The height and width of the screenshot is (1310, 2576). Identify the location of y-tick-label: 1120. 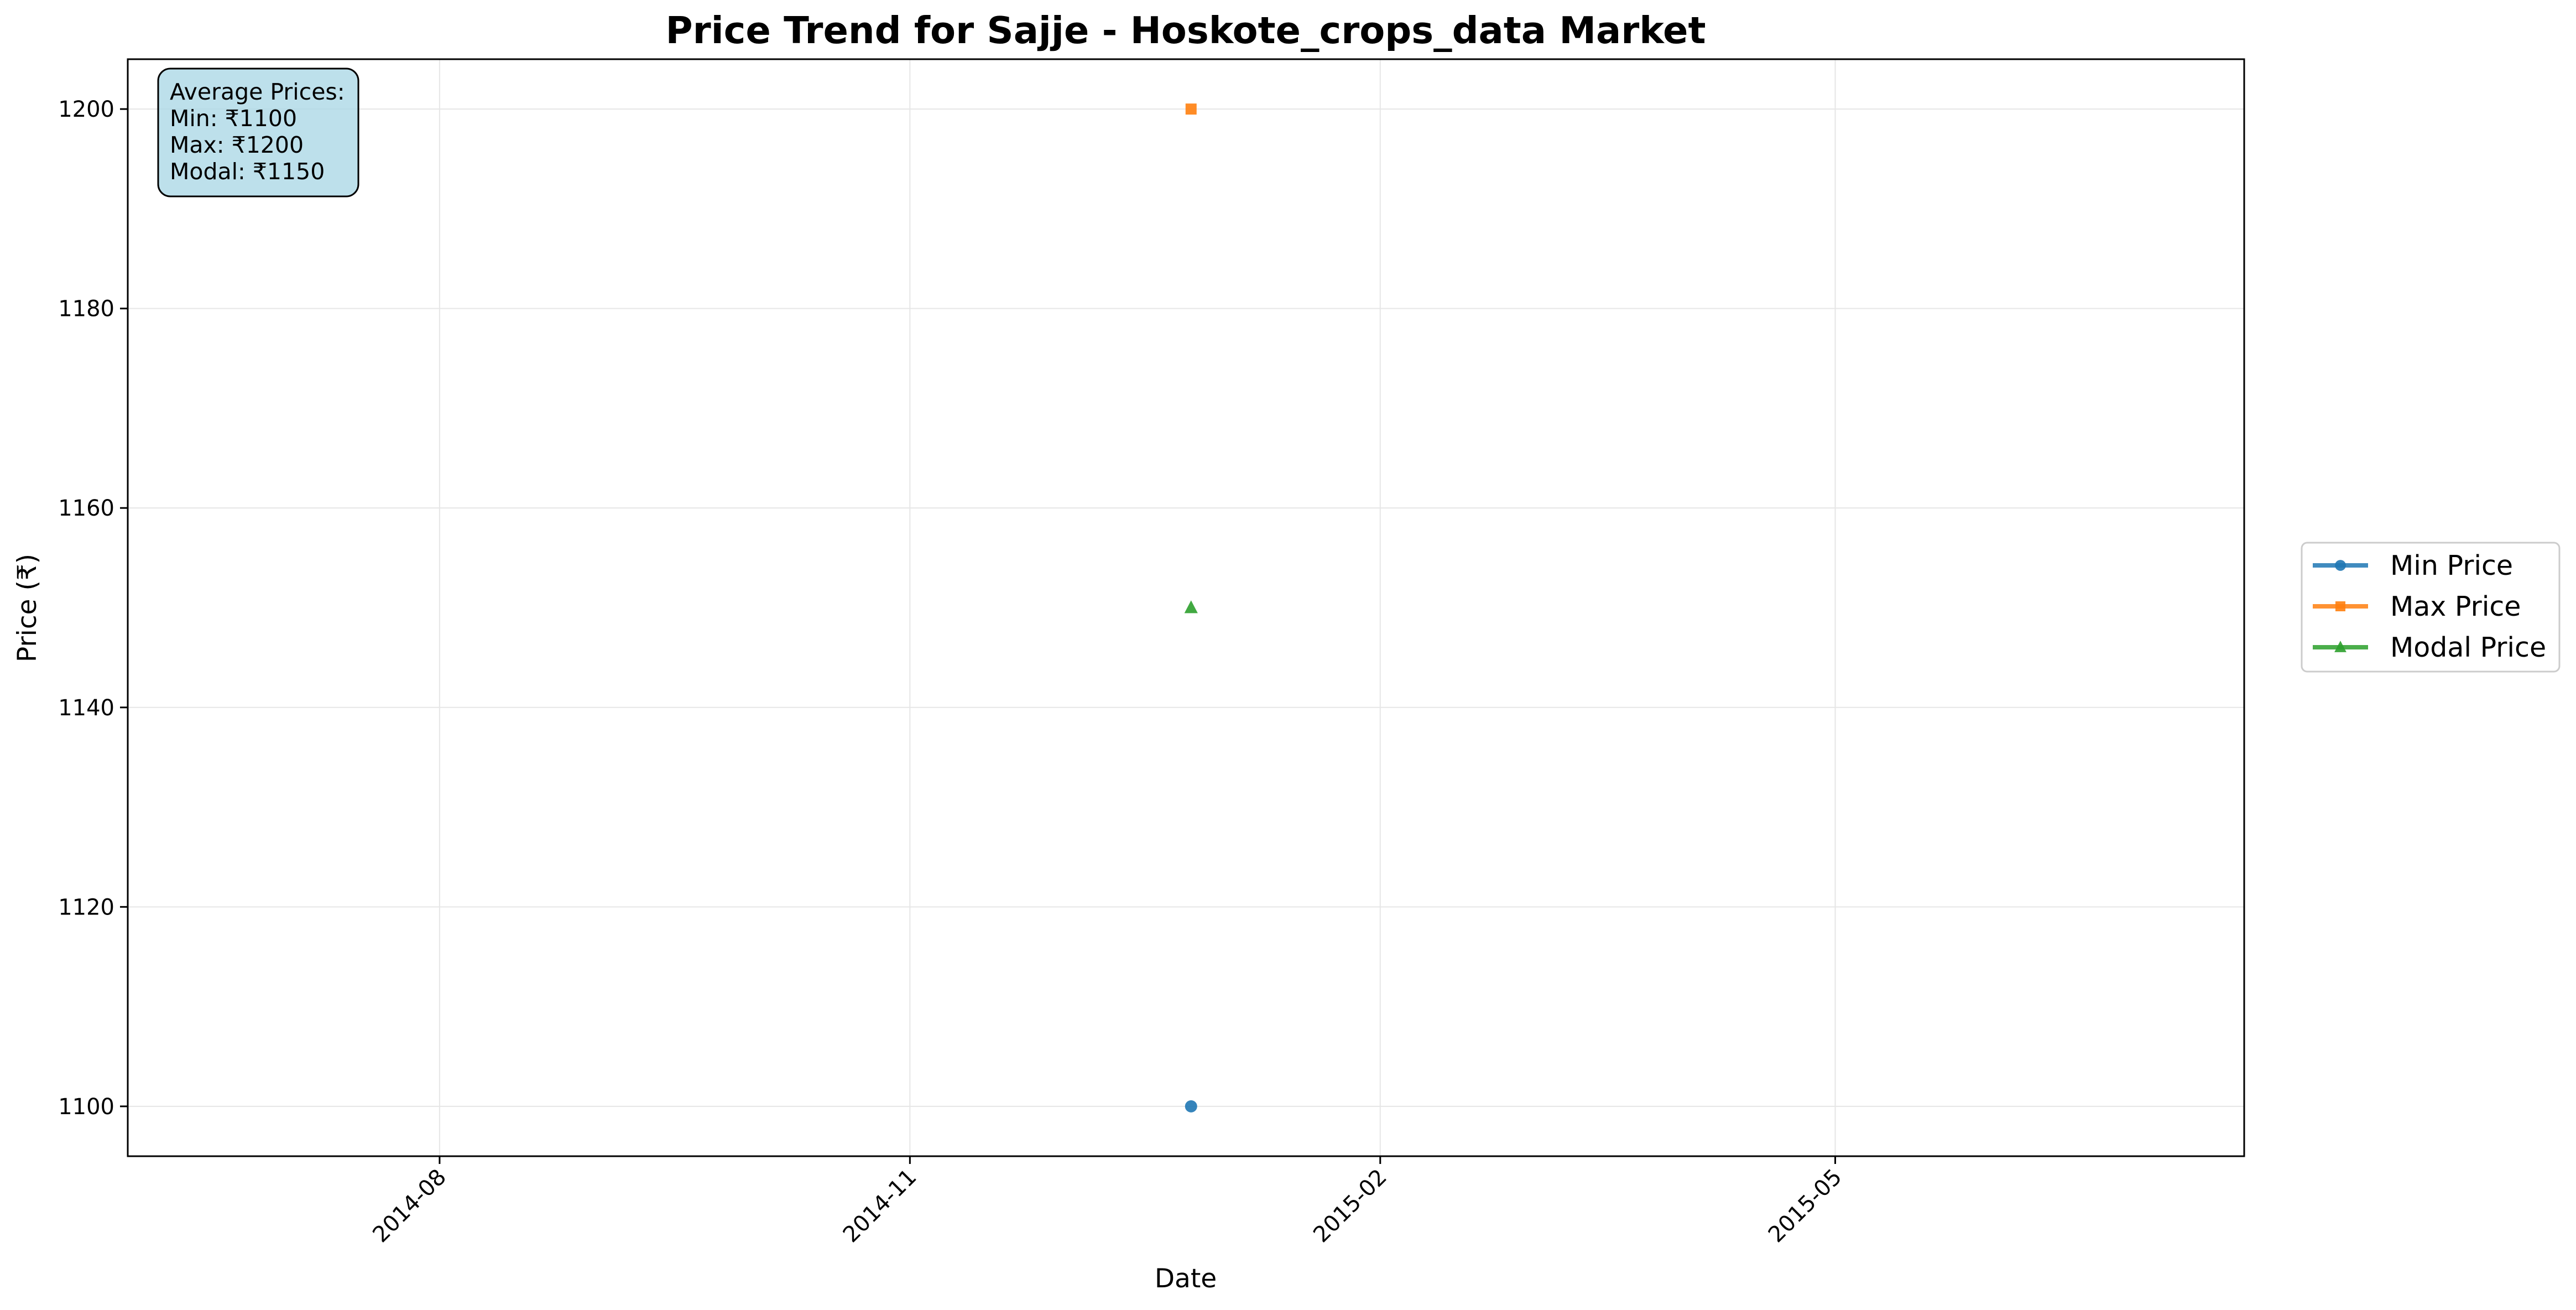
(86, 907).